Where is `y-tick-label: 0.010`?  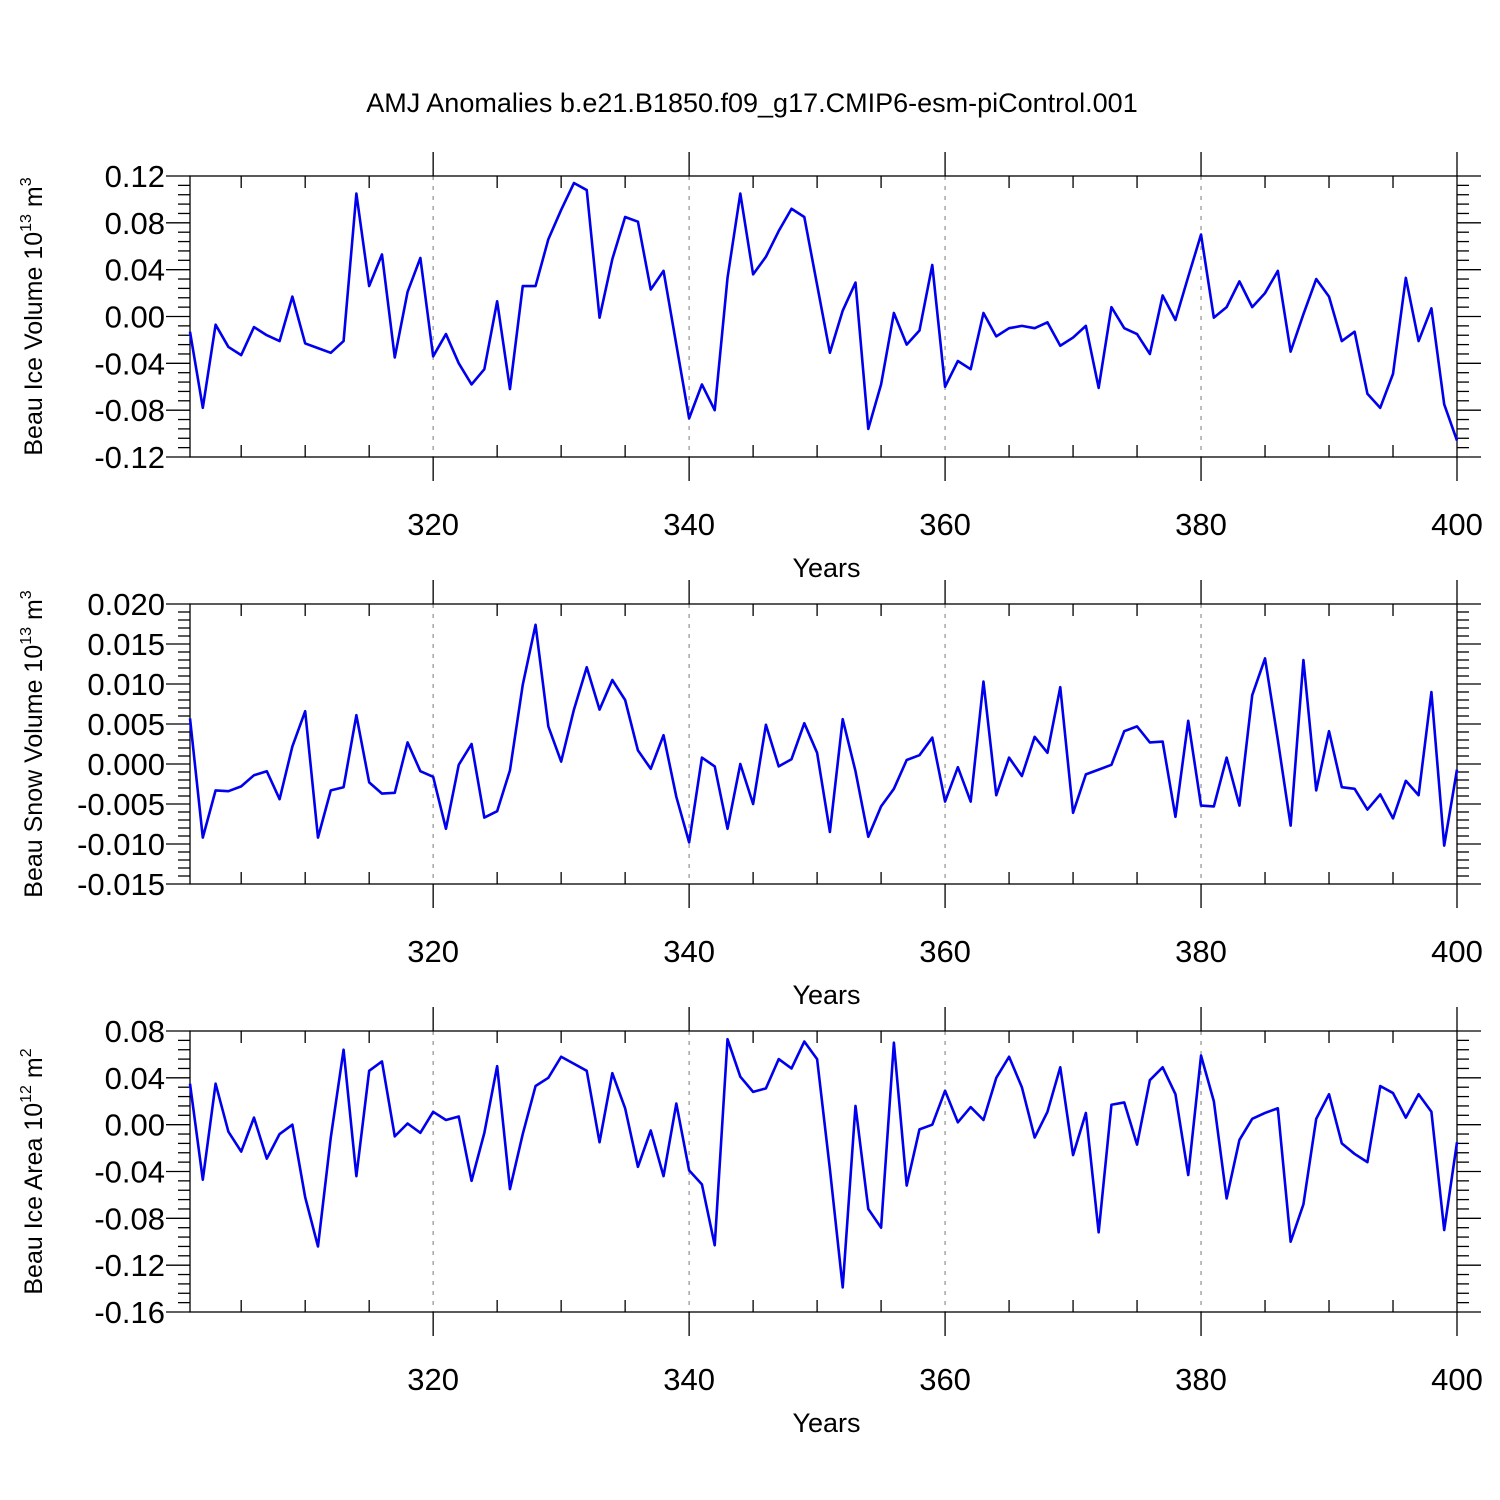 y-tick-label: 0.010 is located at coordinates (126, 684).